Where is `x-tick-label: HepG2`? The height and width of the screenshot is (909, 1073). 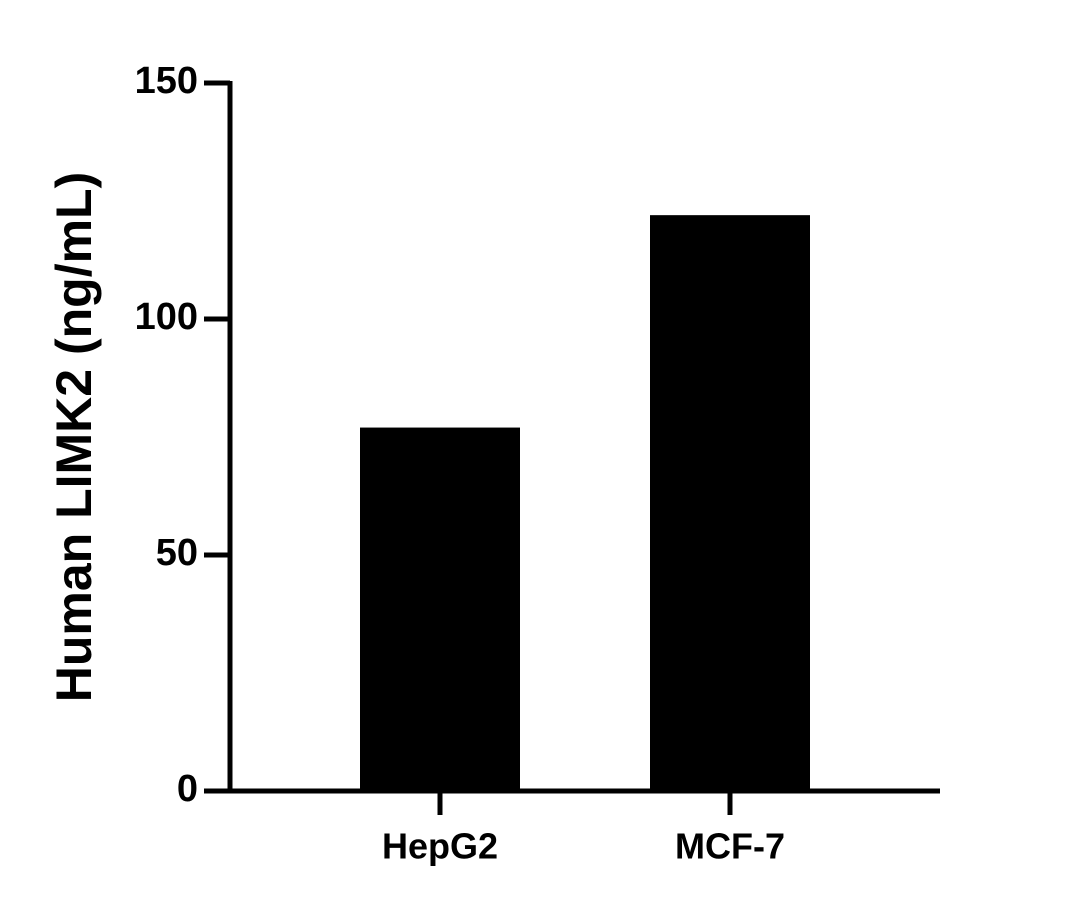 x-tick-label: HepG2 is located at coordinates (440, 846).